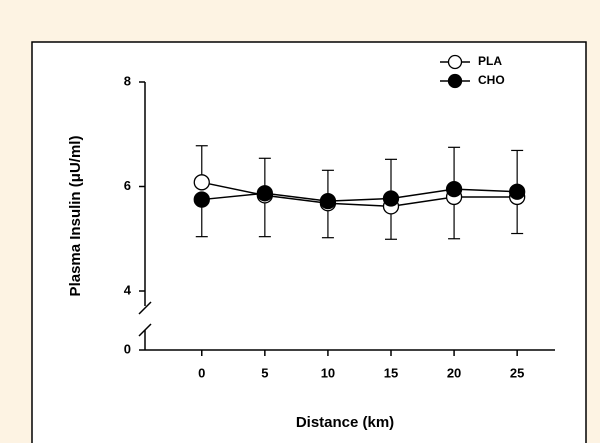 The width and height of the screenshot is (600, 443). Describe the element at coordinates (454, 372) in the screenshot. I see `x-tick-label: 20` at that location.